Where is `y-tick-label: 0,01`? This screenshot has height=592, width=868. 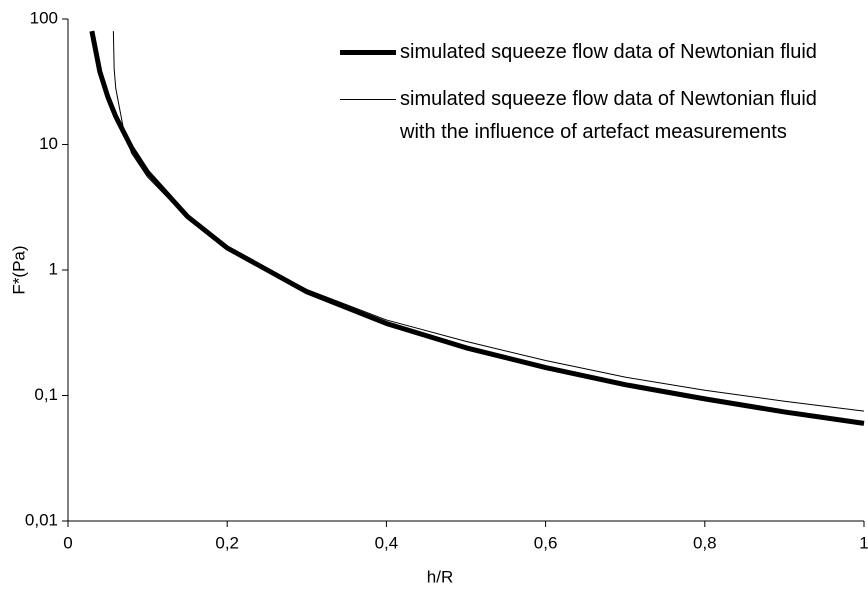 y-tick-label: 0,01 is located at coordinates (41, 519).